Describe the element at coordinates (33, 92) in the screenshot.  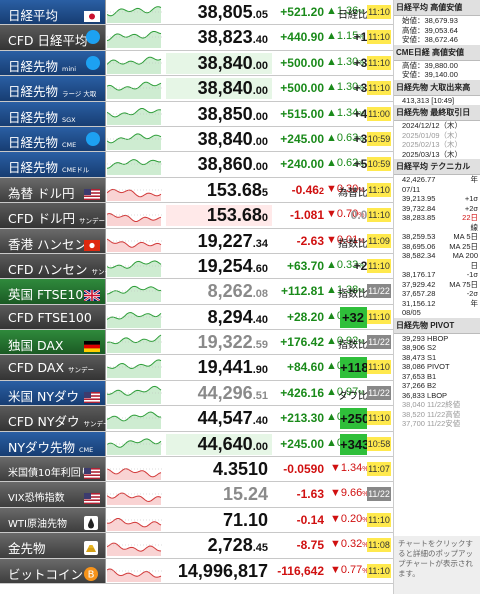
I see `instrument-label: 日経先物` at that location.